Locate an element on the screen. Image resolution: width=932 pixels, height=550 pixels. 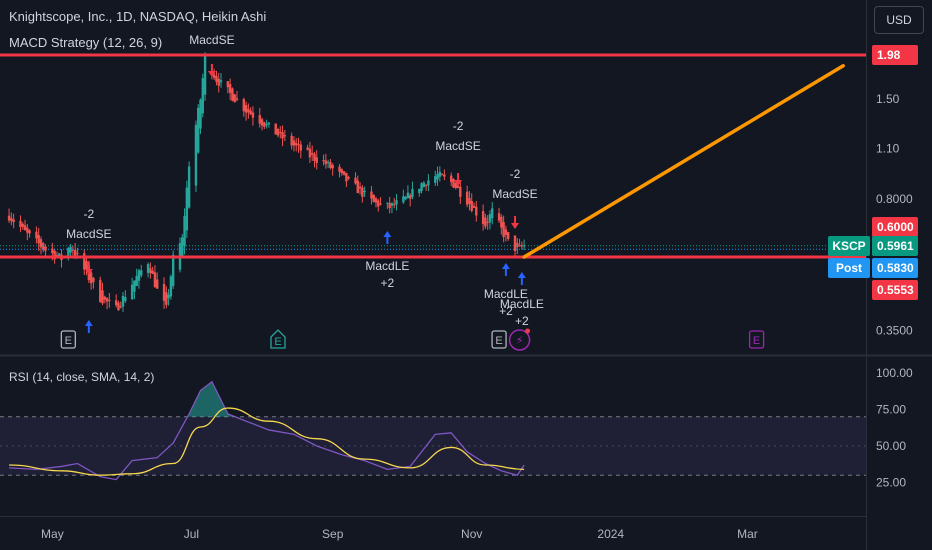
signal-short-7: MacdSE -2 is located at coordinates (515, 198).